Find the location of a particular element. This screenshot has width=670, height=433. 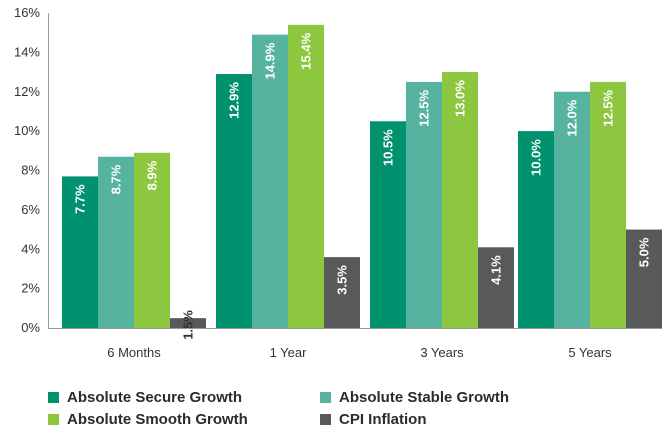

legend-item: Absolute Smooth Growth is located at coordinates (184, 419).